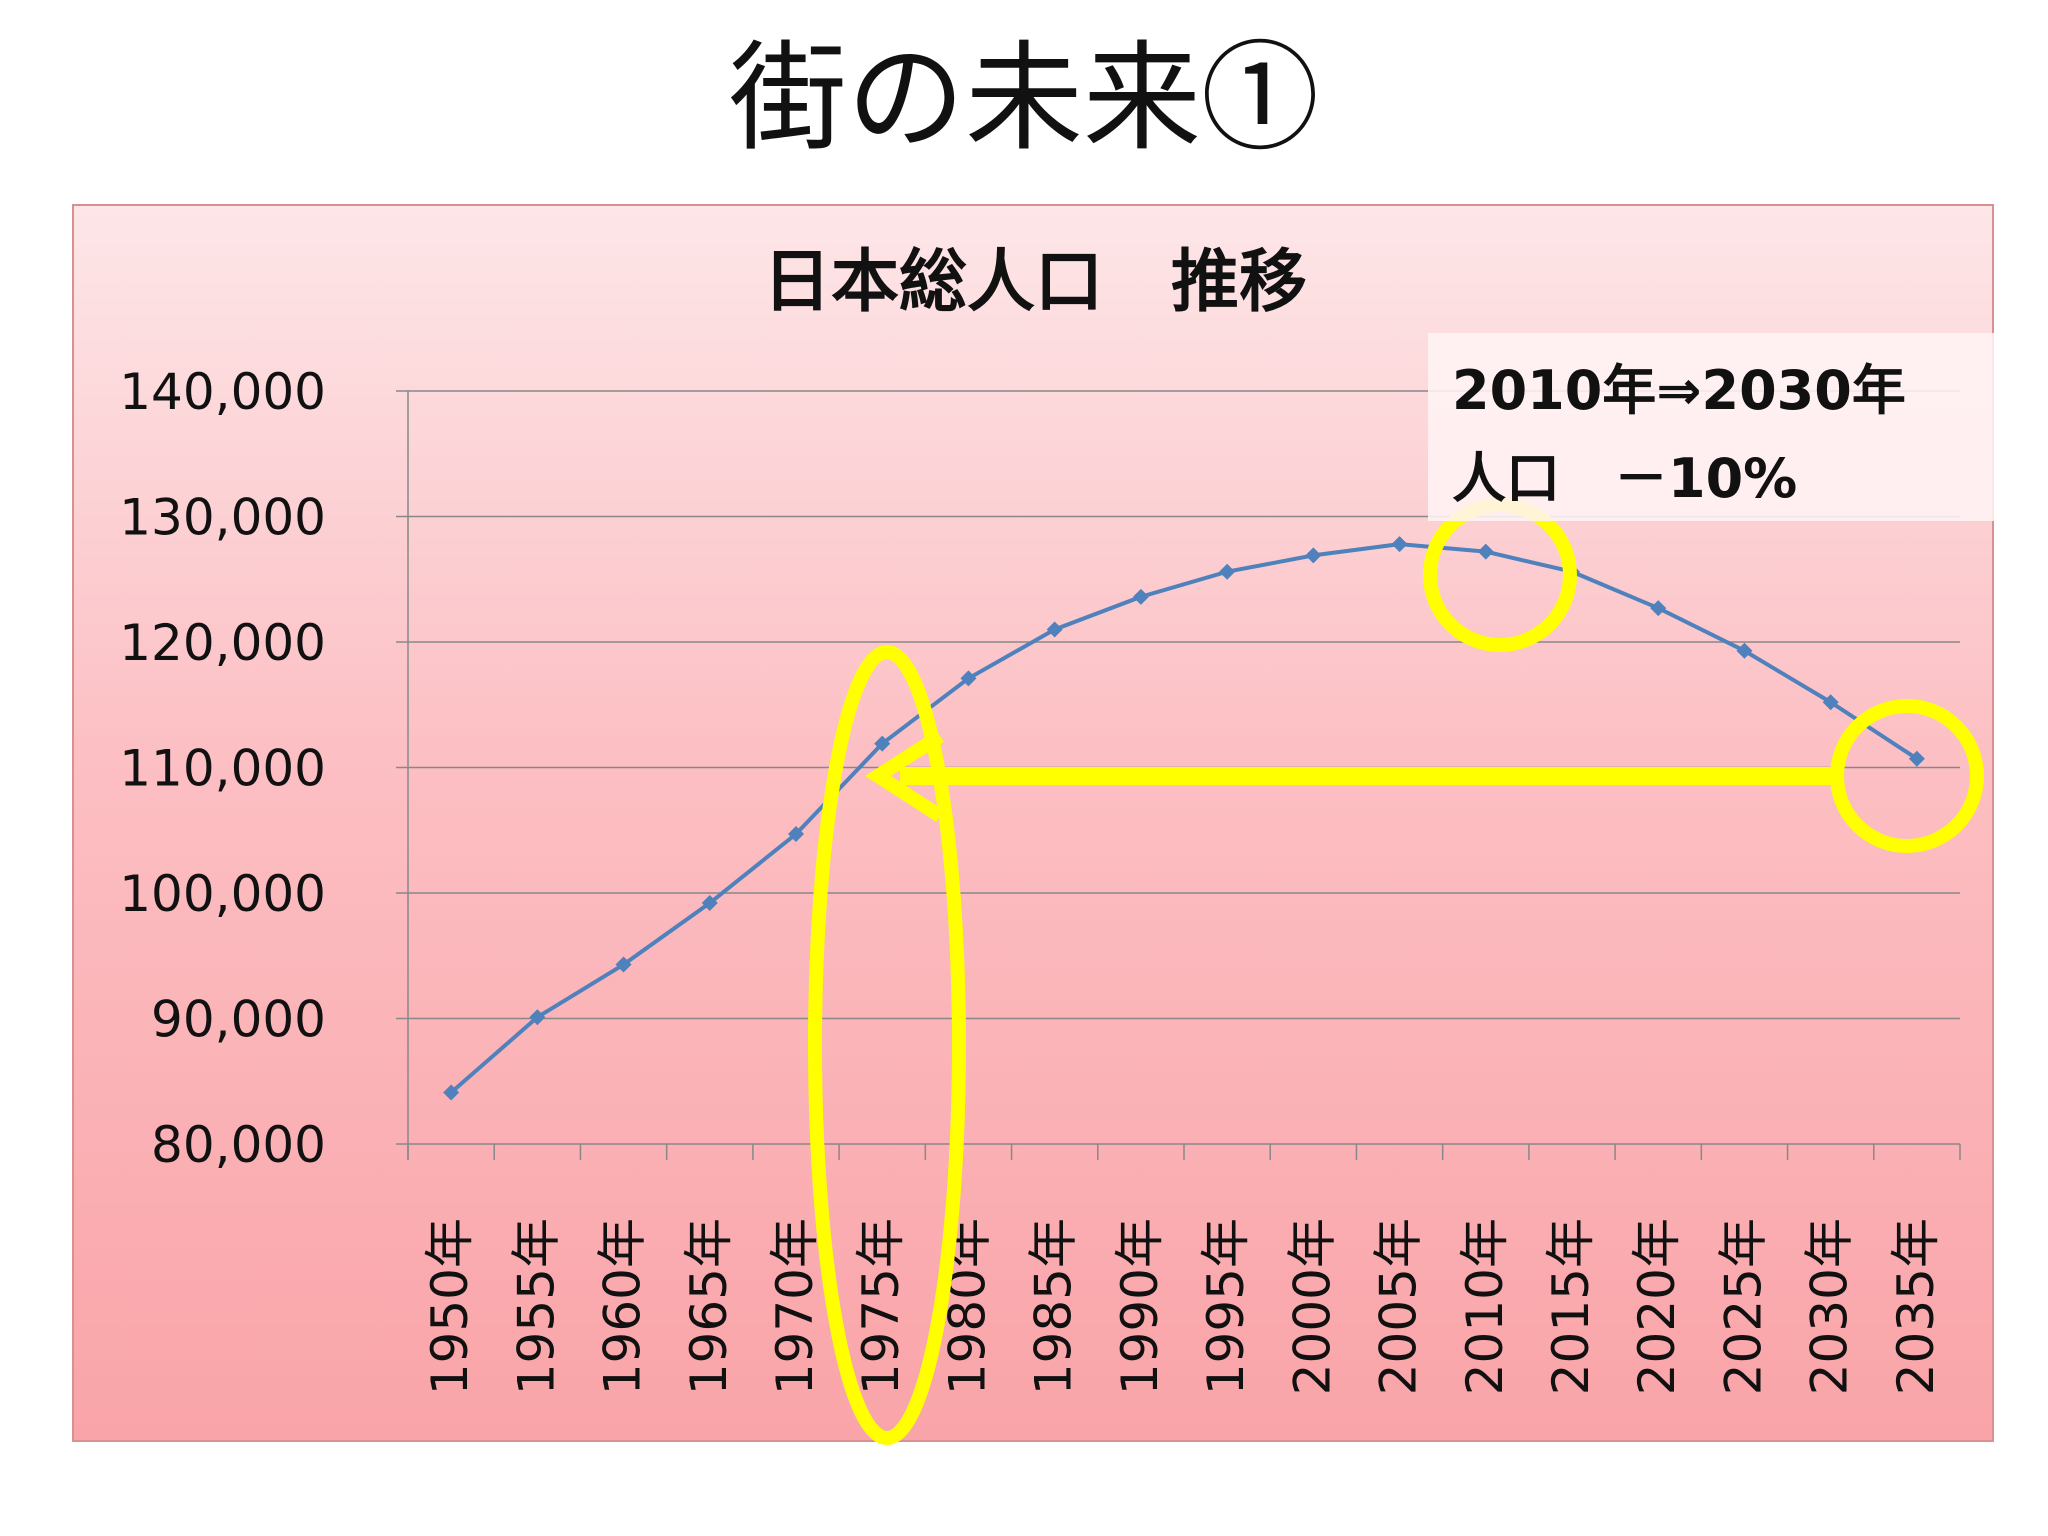  What do you see at coordinates (1711, 427) in the screenshot?
I see `callout-box: 2010年⇒2030年 人口 －10%` at bounding box center [1711, 427].